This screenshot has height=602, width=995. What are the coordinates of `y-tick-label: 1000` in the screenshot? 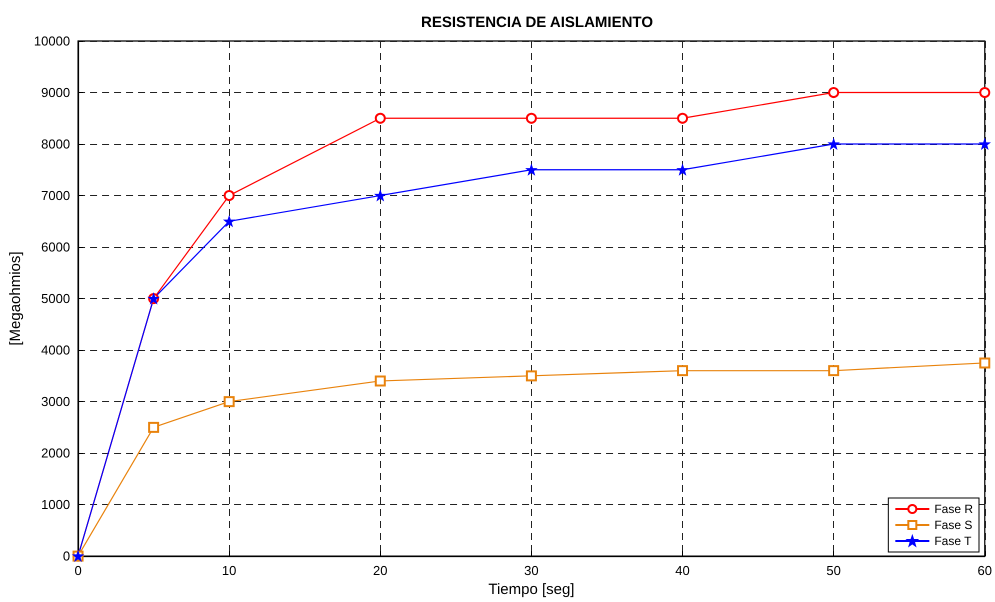 It's located at (55, 504).